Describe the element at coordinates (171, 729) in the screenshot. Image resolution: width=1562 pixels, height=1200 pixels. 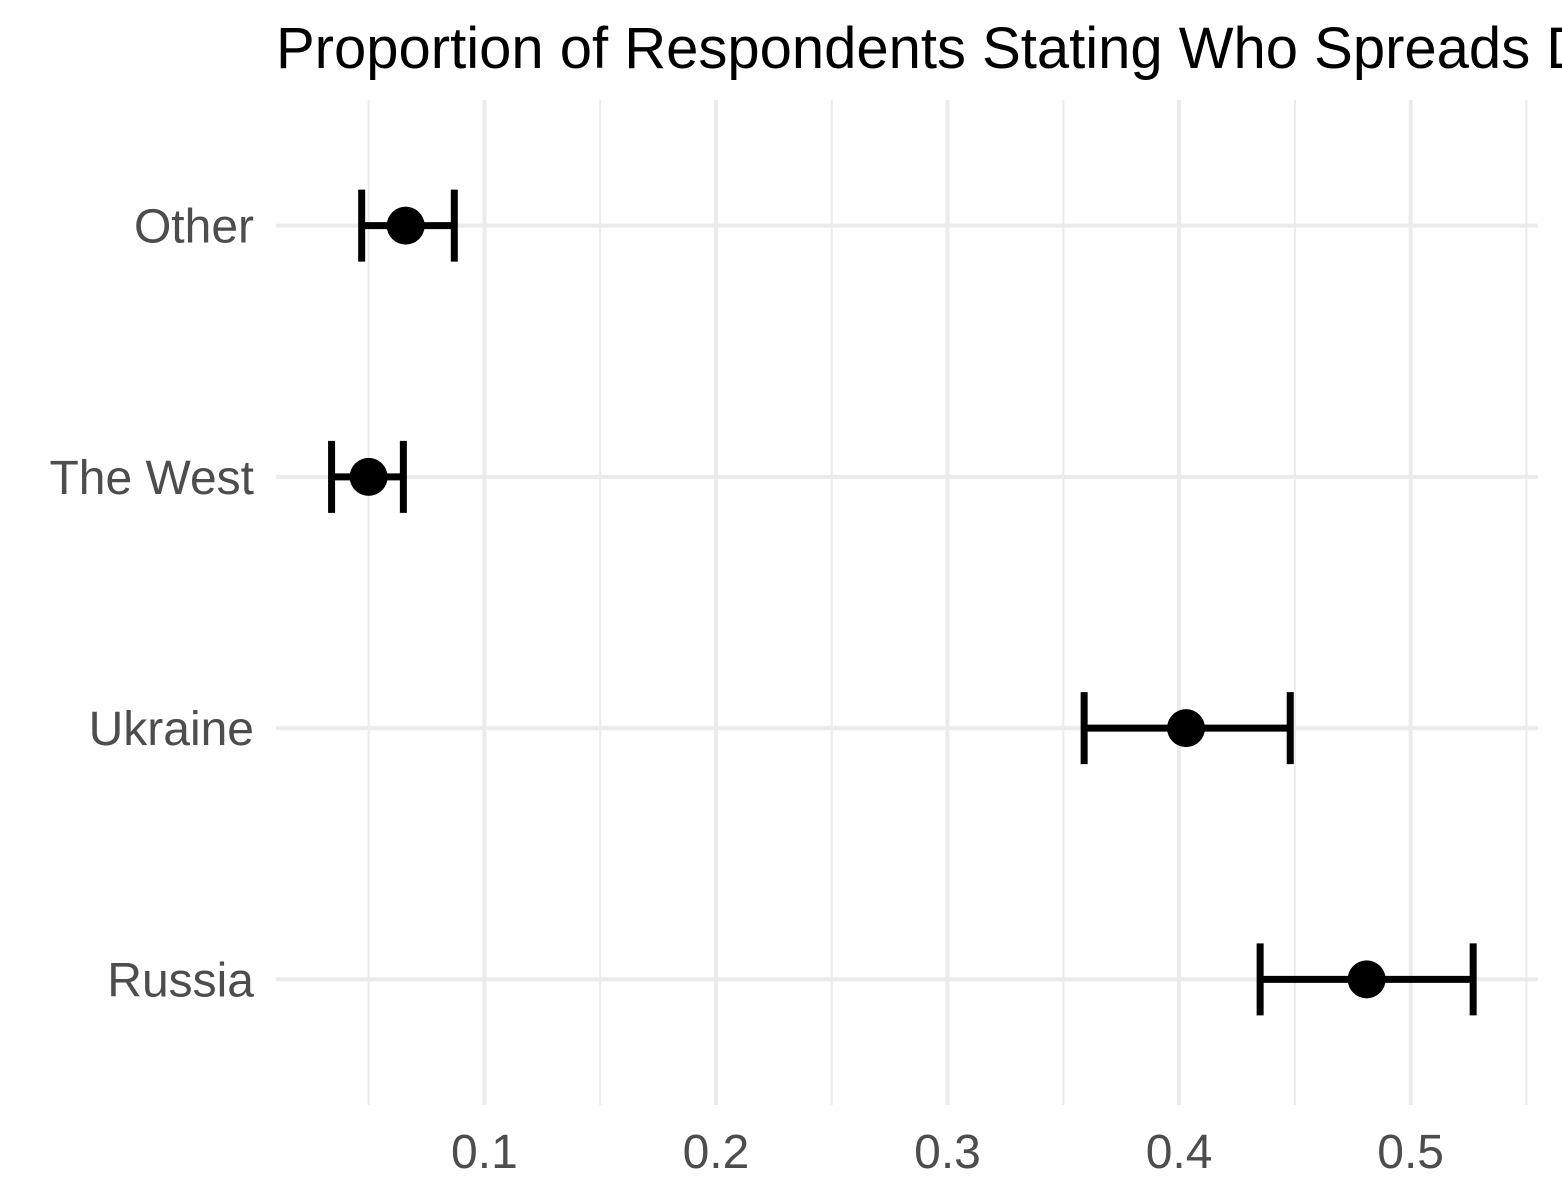
I see `y-tick-label: Ukraine` at that location.